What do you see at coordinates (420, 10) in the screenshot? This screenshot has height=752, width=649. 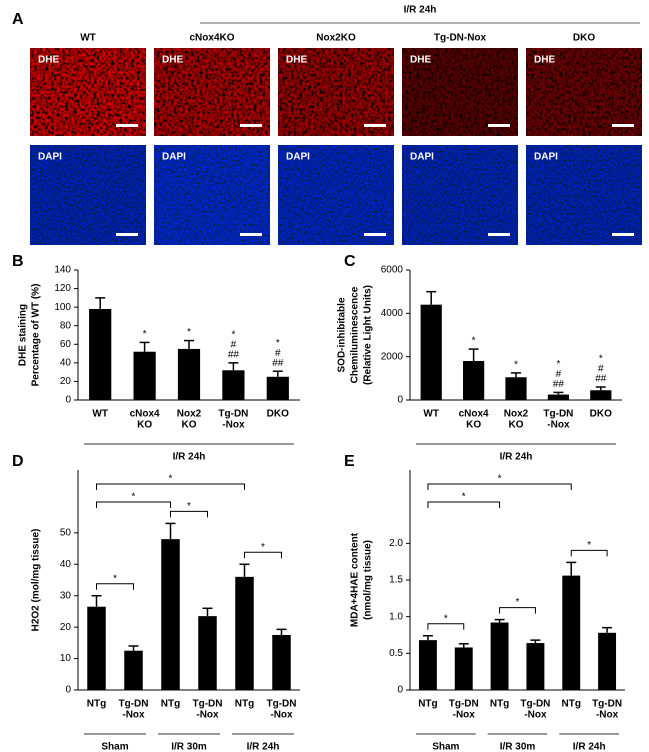 I see `panel-a-title: I/R 24h` at bounding box center [420, 10].